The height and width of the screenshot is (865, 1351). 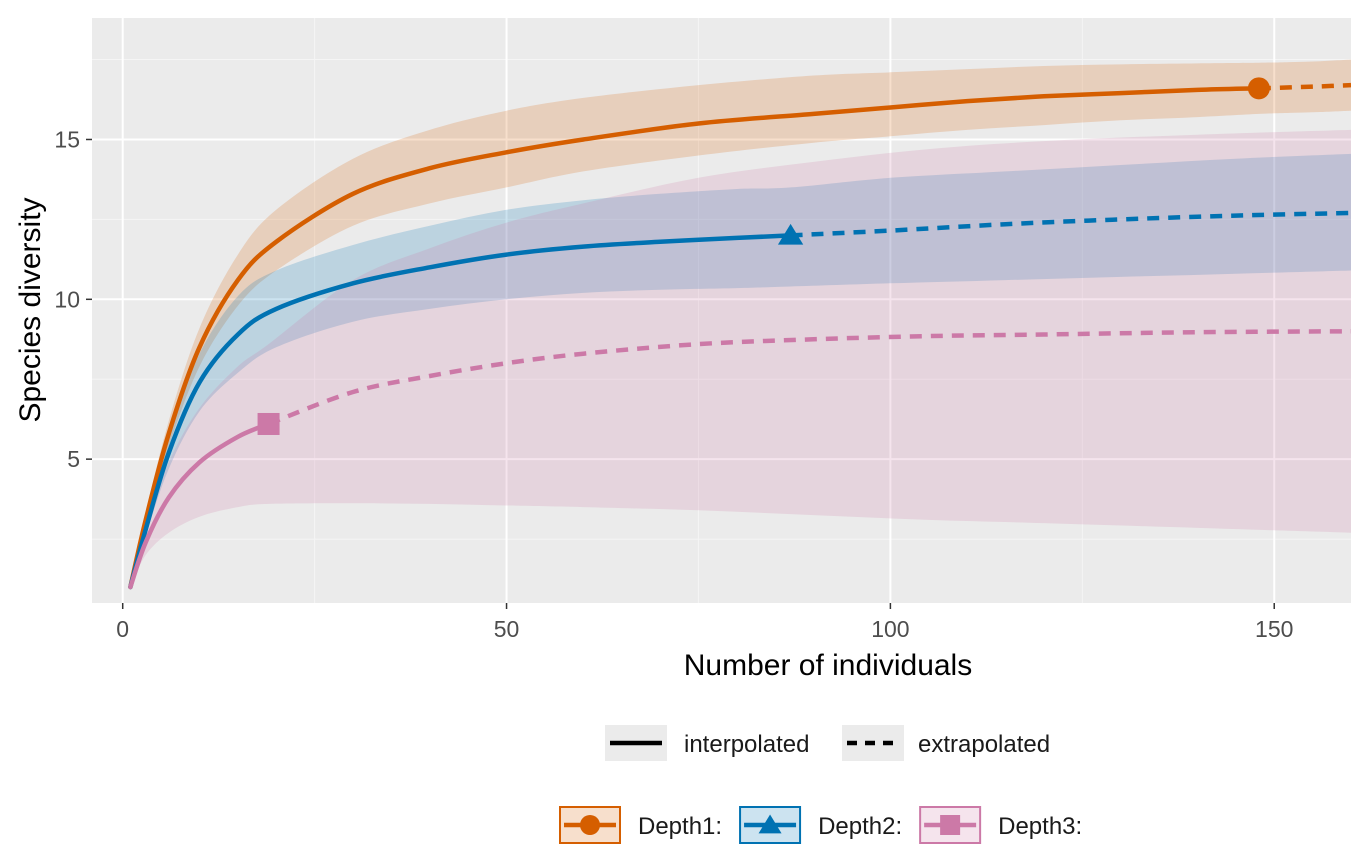 What do you see at coordinates (1274, 629) in the screenshot?
I see `x-tick-label: 150` at bounding box center [1274, 629].